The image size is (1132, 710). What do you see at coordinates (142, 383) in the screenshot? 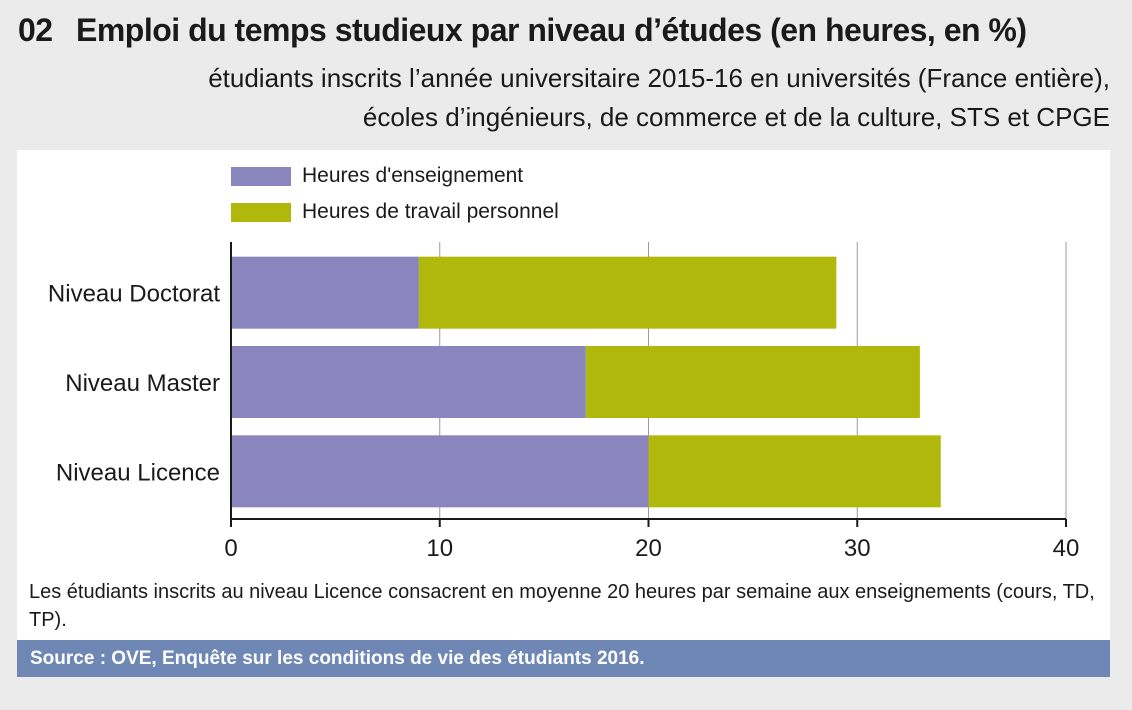
I see `category-label: Niveau Master` at bounding box center [142, 383].